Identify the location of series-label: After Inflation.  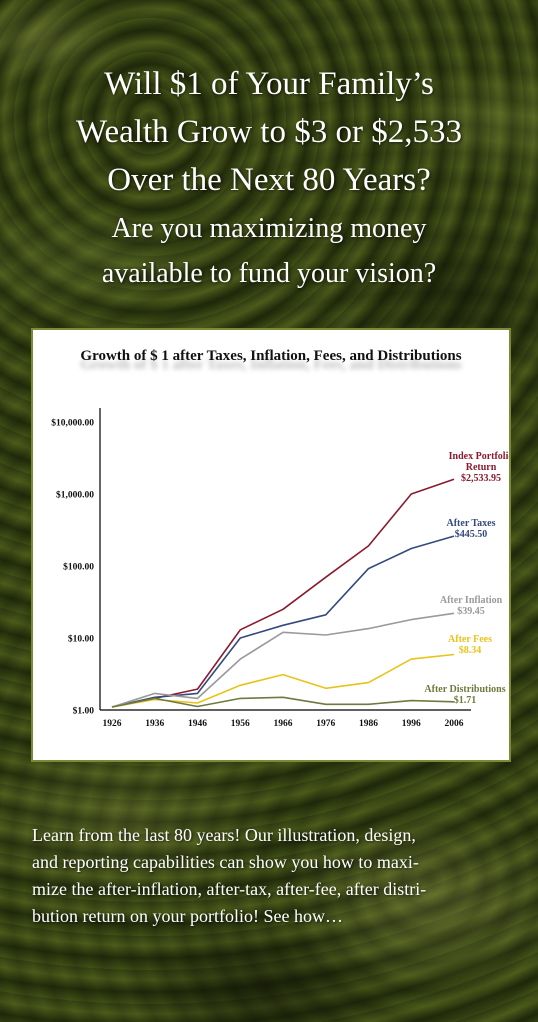
(471, 600).